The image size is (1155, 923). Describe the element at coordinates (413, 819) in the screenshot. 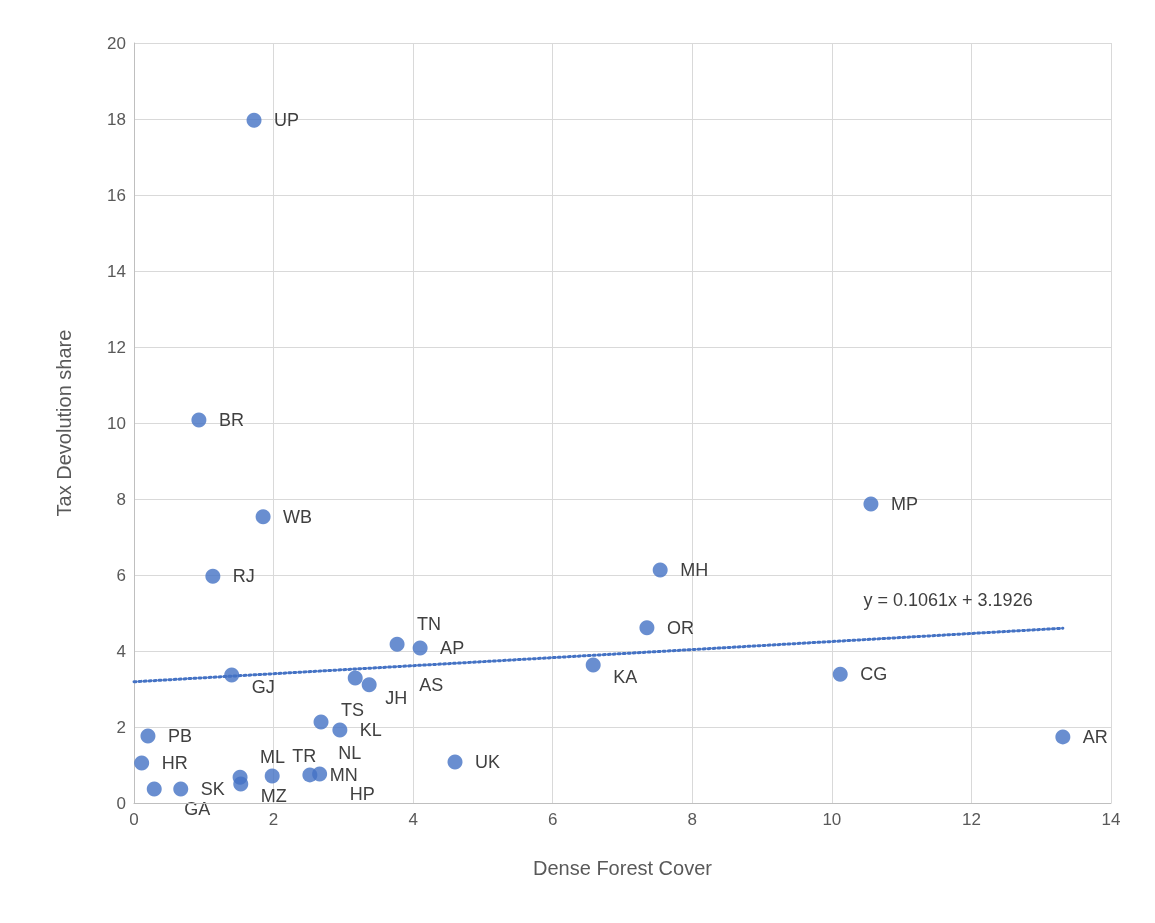

I see `x-tick-label: 4` at that location.